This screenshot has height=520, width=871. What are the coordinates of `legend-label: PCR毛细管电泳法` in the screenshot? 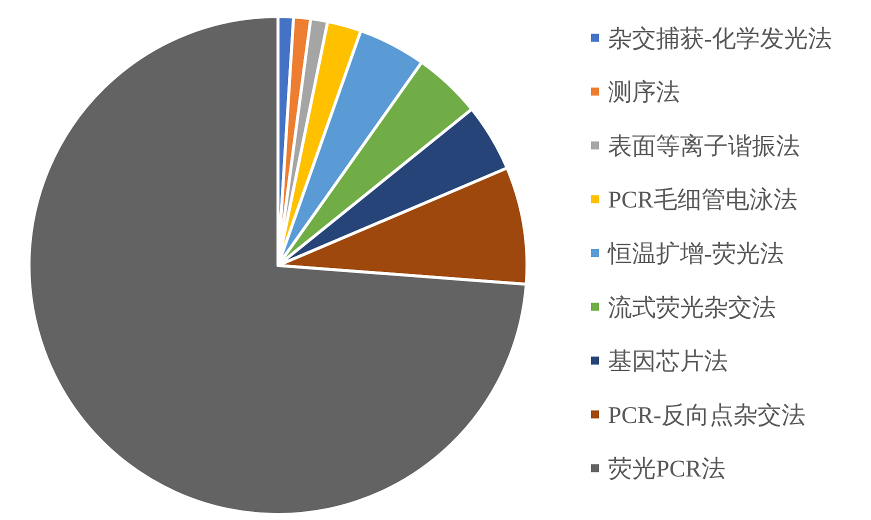 It's located at (703, 200).